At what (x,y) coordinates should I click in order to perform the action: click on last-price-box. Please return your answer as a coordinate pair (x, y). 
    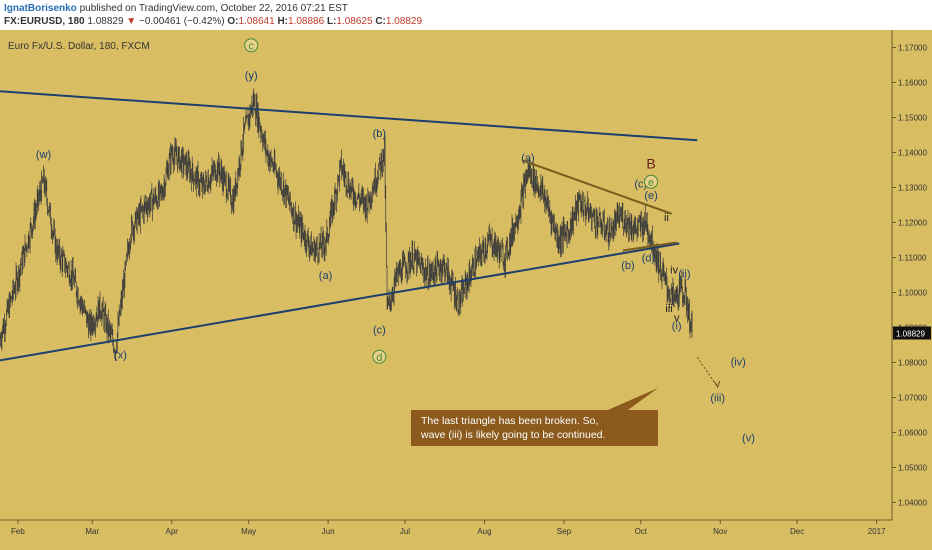
    Looking at the image, I should click on (912, 333).